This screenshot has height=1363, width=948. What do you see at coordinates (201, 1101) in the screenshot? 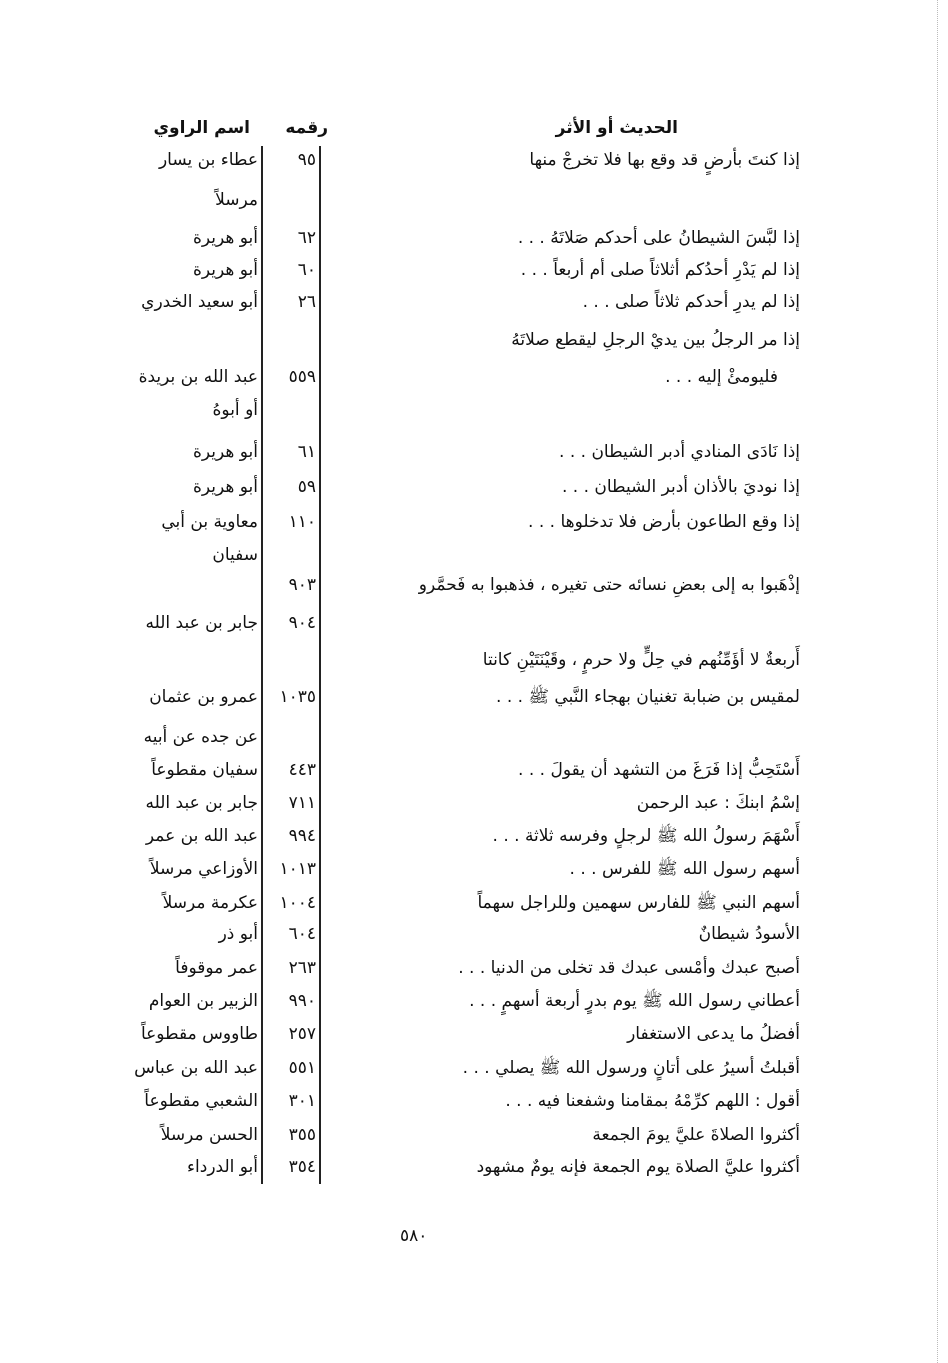
I see `narrator-name: الشعبي مقطوعاً` at bounding box center [201, 1101].